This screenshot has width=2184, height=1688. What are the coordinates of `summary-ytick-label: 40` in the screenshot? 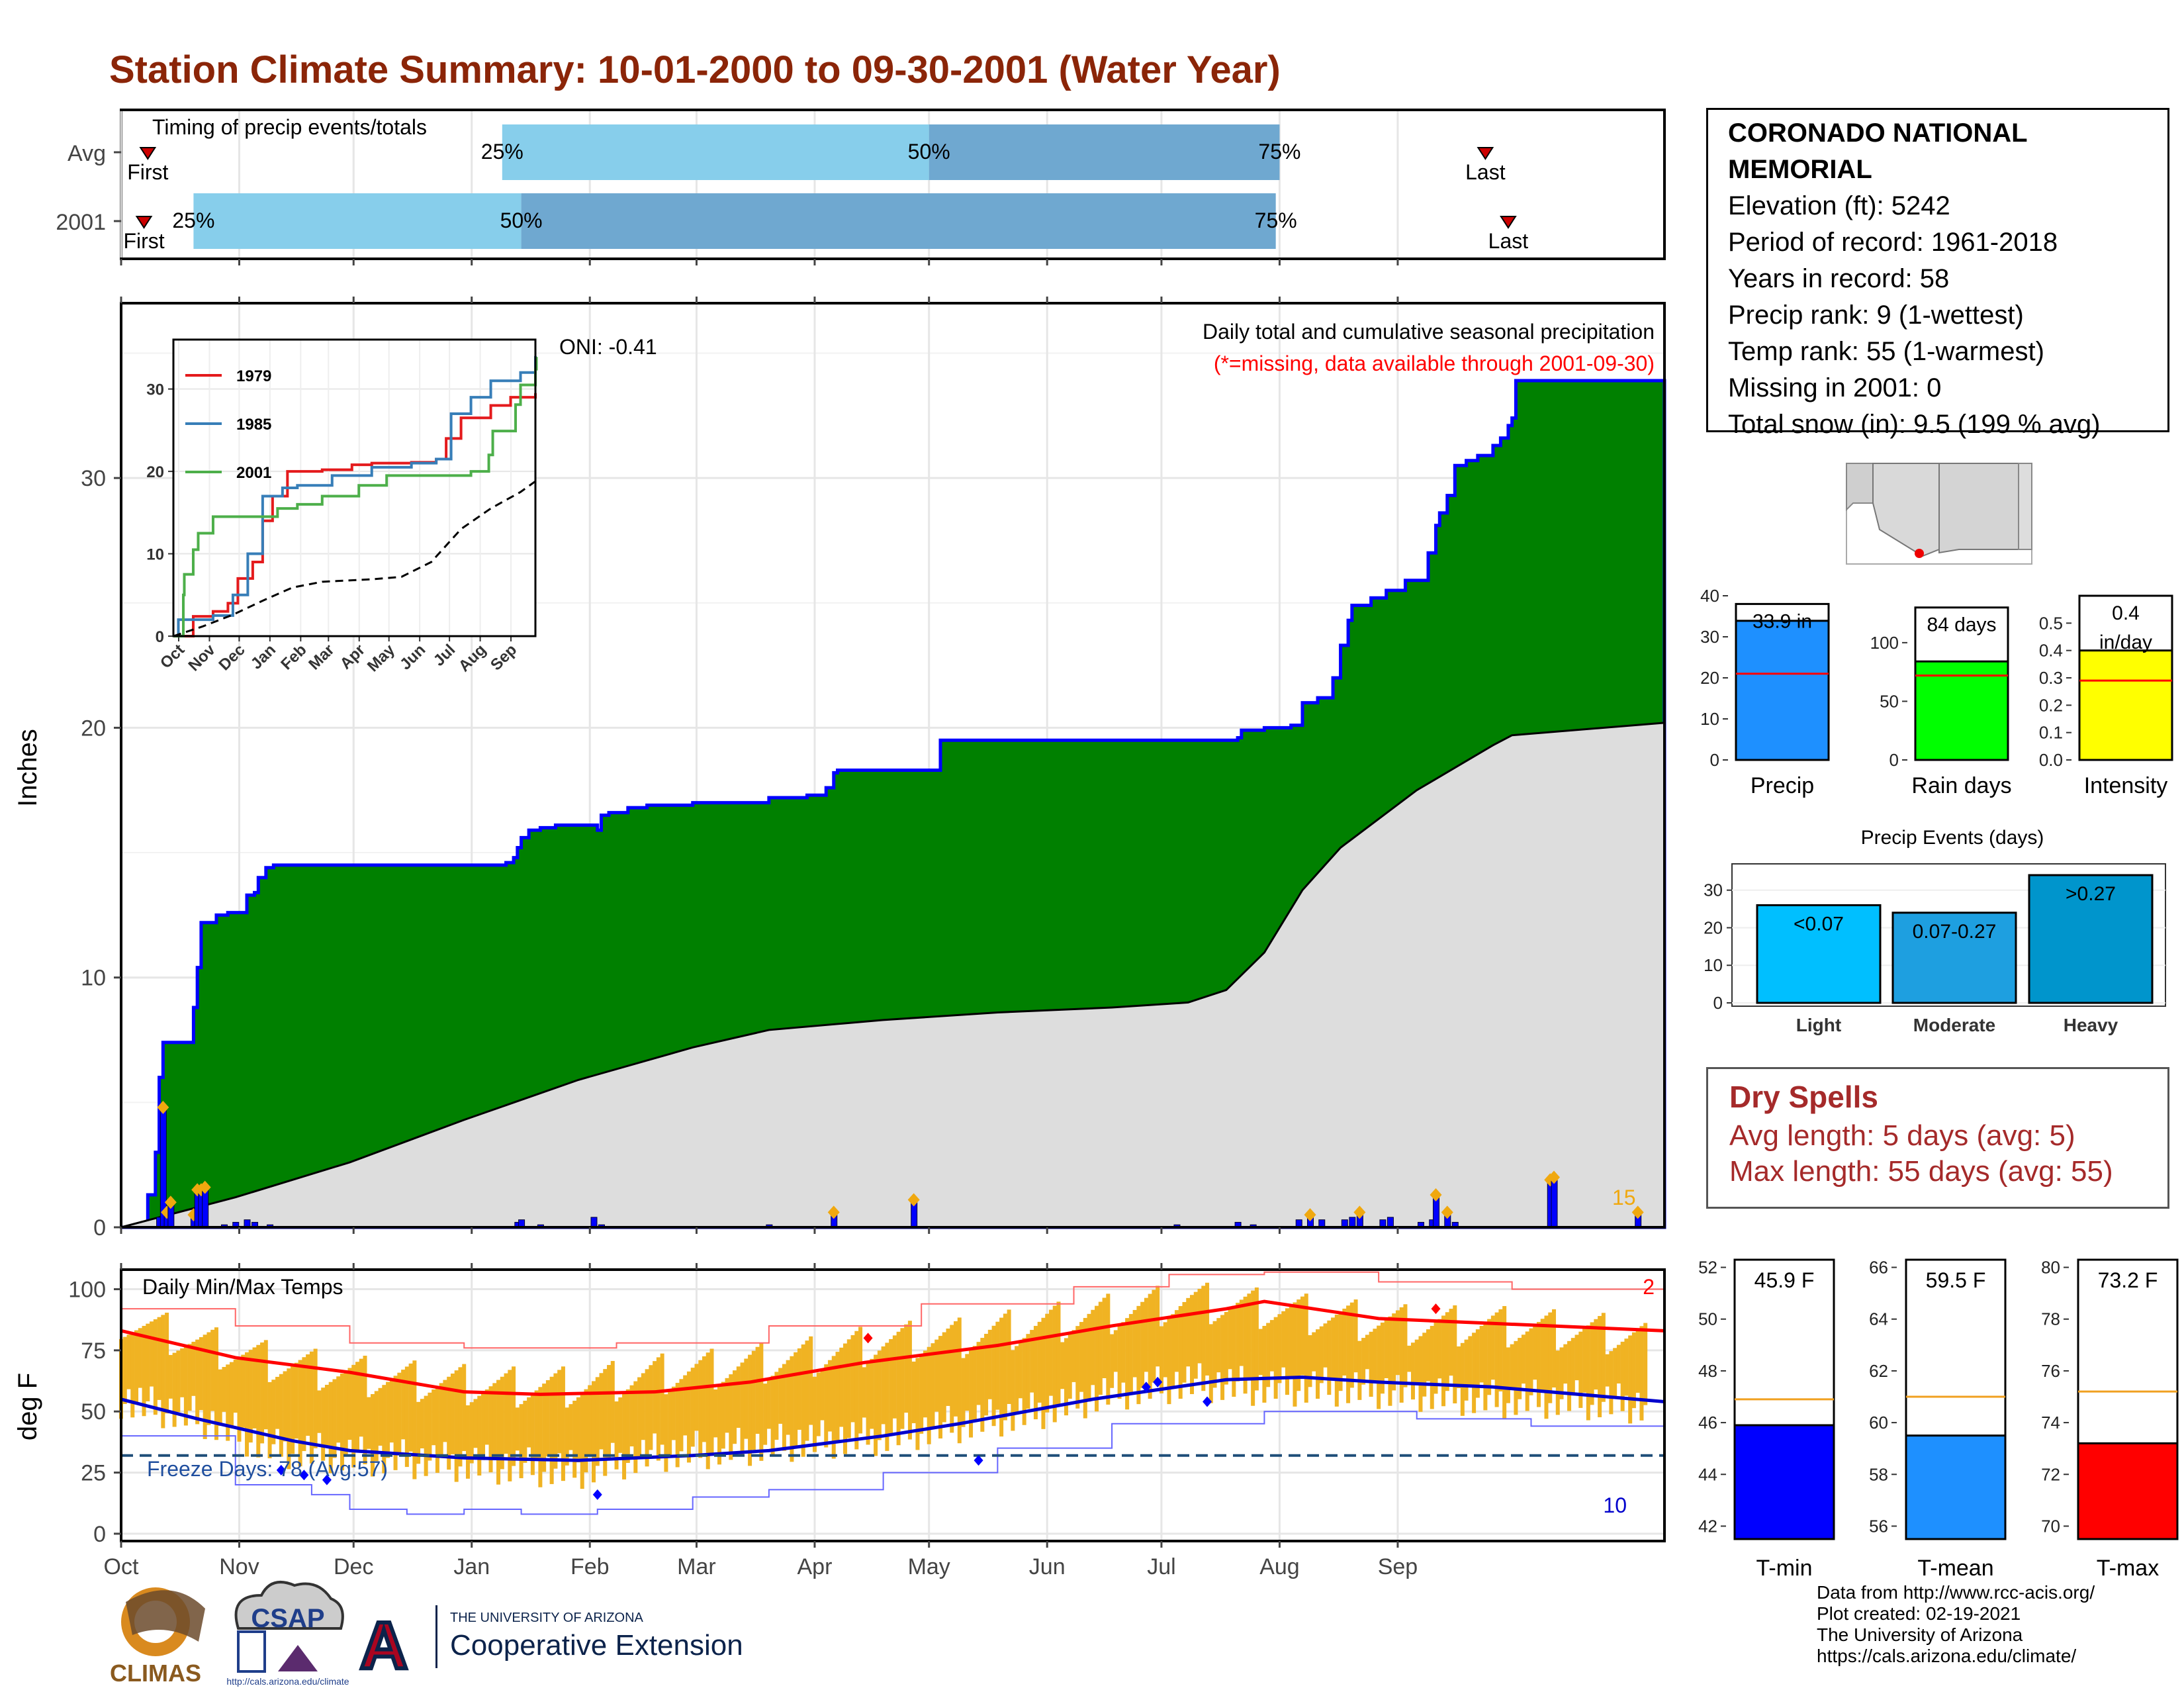 It's located at (1709, 596).